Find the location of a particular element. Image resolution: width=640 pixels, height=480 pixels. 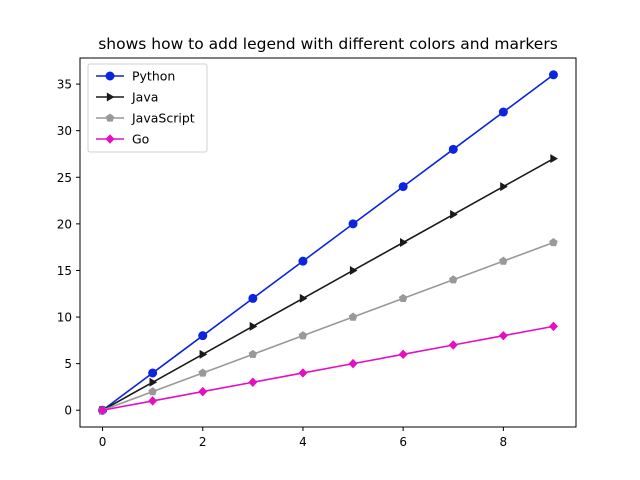

y-tick-label: 5 is located at coordinates (68, 364).